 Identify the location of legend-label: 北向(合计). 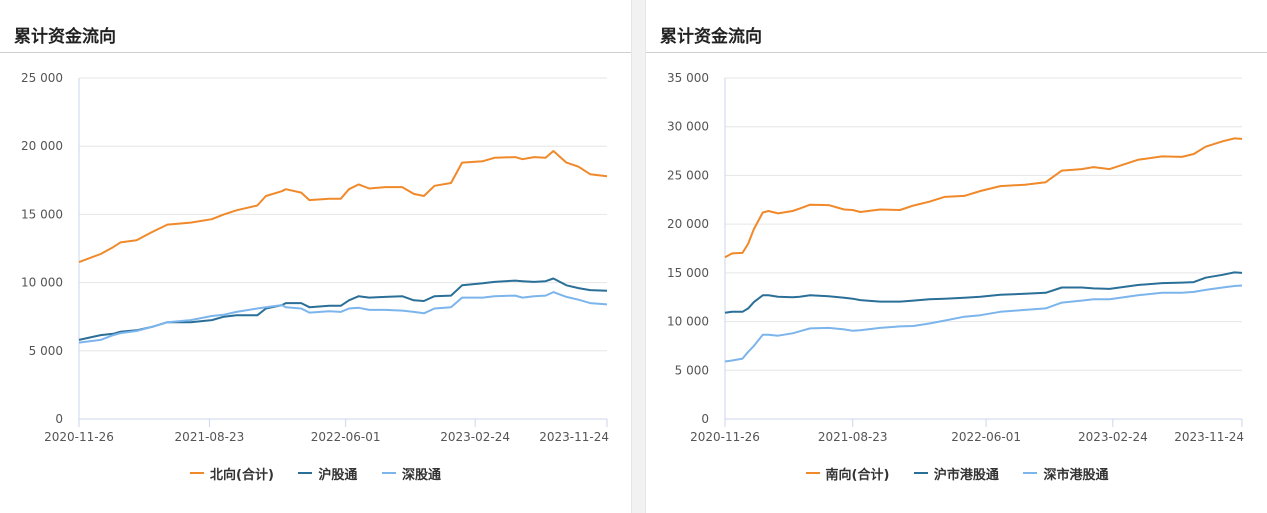
(242, 475).